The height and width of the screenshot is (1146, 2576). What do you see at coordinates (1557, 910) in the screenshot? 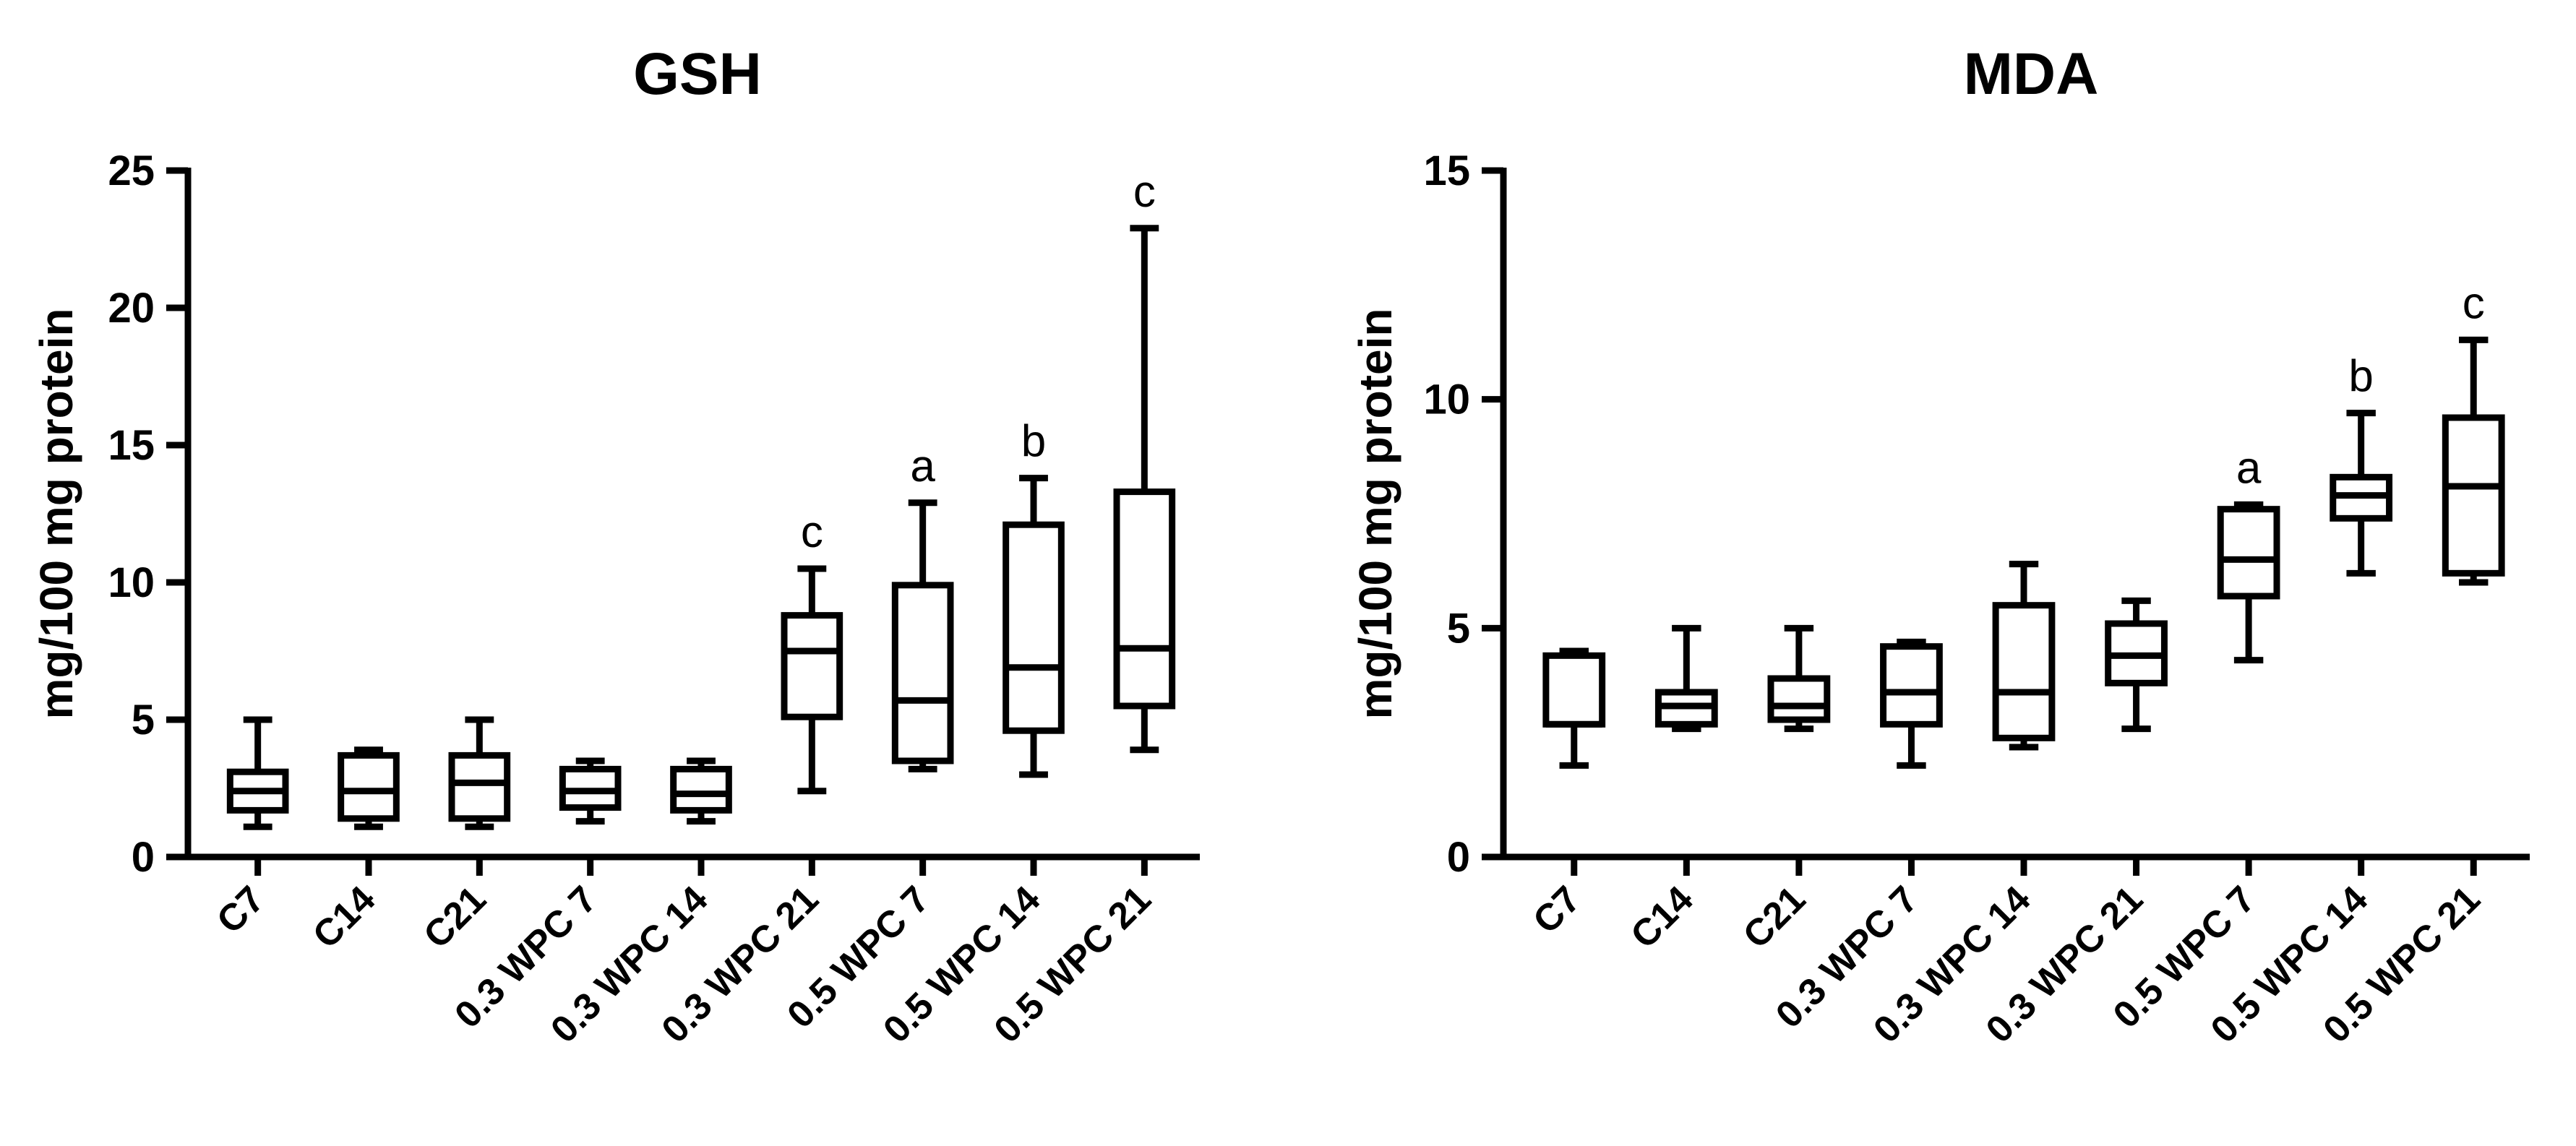
I see `mda-category-label: C7` at bounding box center [1557, 910].